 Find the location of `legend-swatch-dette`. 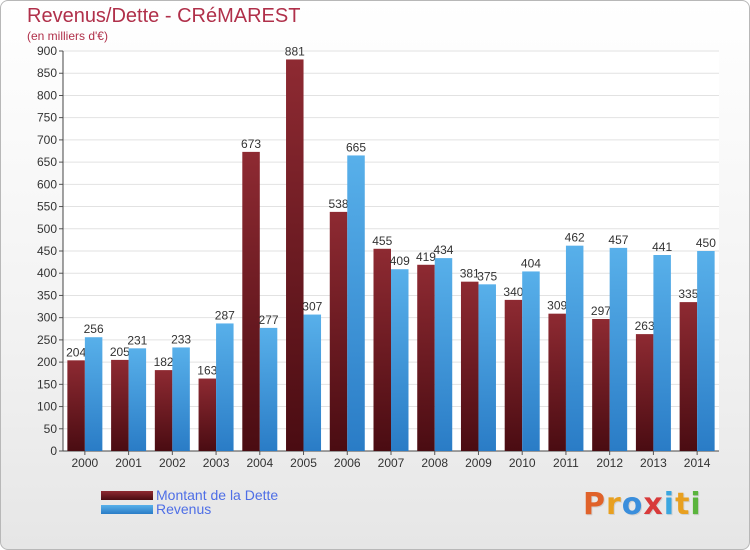

legend-swatch-dette is located at coordinates (127, 495).